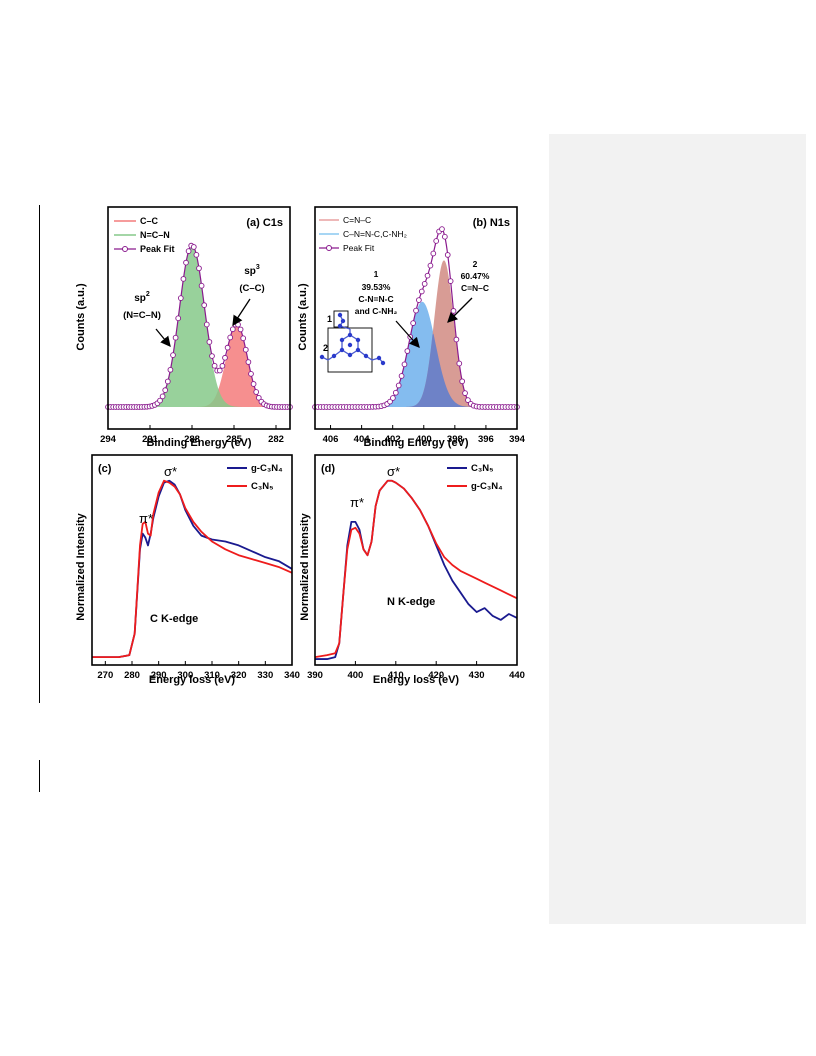 The width and height of the screenshot is (816, 1056). I want to click on legend-marker-fit-a, so click(125, 249).